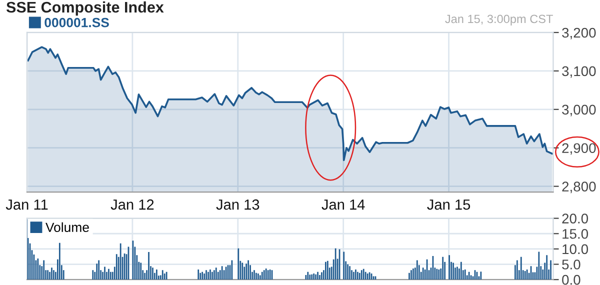 Image resolution: width=600 pixels, height=285 pixels. What do you see at coordinates (238, 204) in the screenshot?
I see `x-tick-label: Jan 13` at bounding box center [238, 204].